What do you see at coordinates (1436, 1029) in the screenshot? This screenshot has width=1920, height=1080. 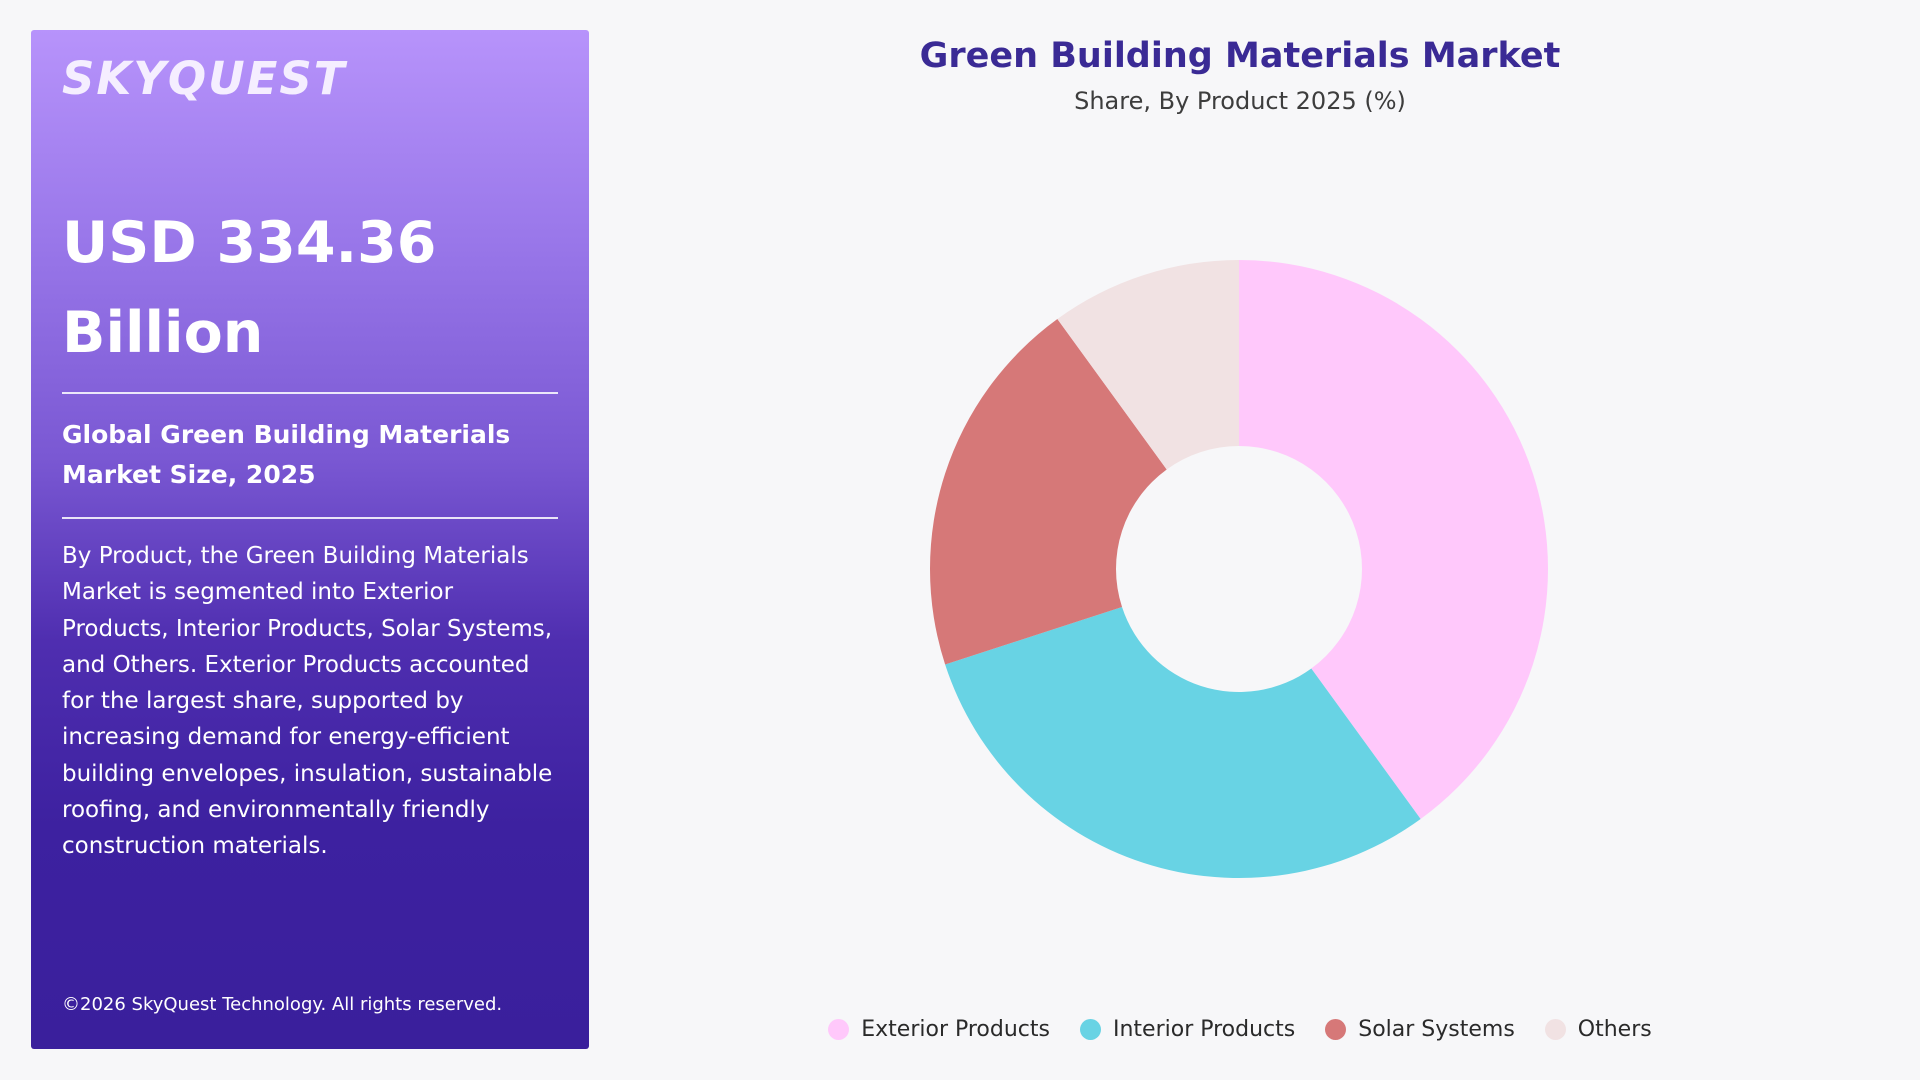 I see `legend-label: Solar Systems` at bounding box center [1436, 1029].